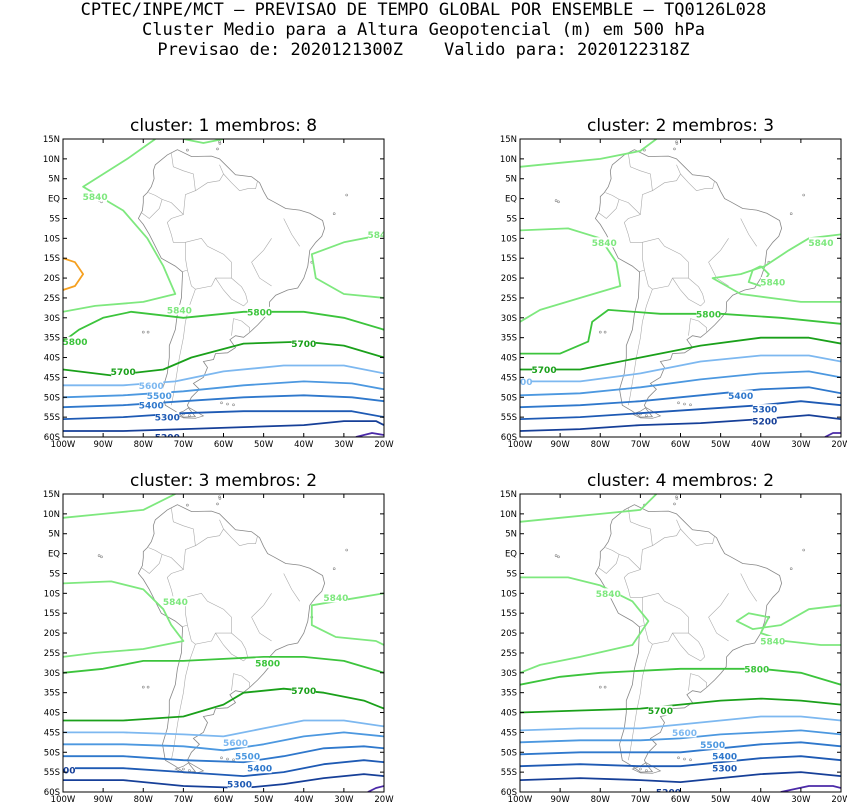  I want to click on lon-label: 20W, so click(384, 445).